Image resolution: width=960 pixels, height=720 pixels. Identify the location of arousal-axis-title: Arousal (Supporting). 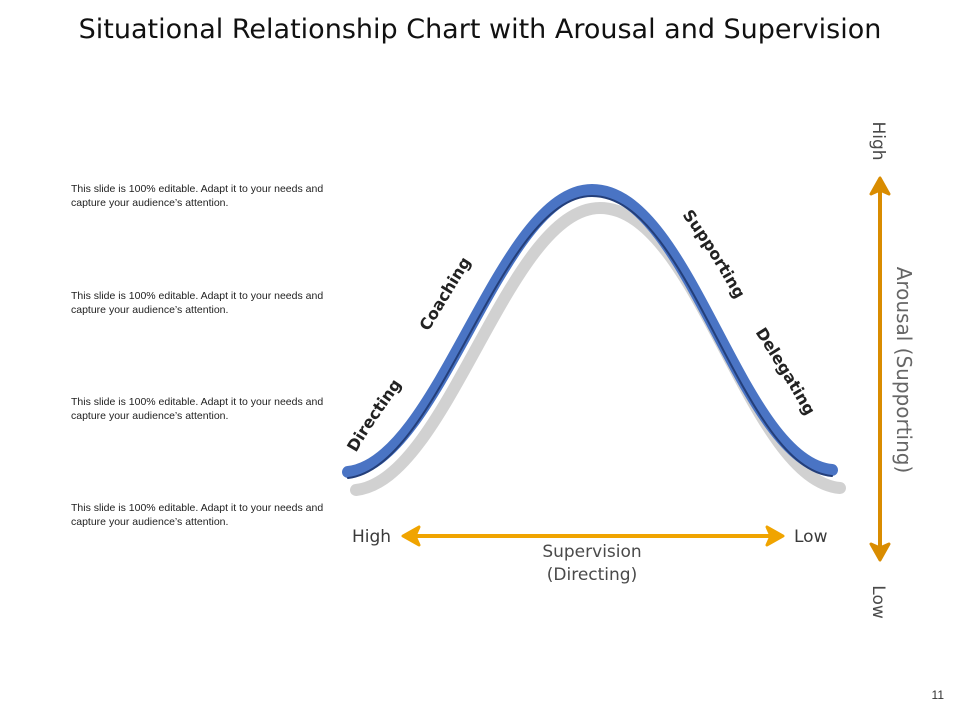
(904, 370).